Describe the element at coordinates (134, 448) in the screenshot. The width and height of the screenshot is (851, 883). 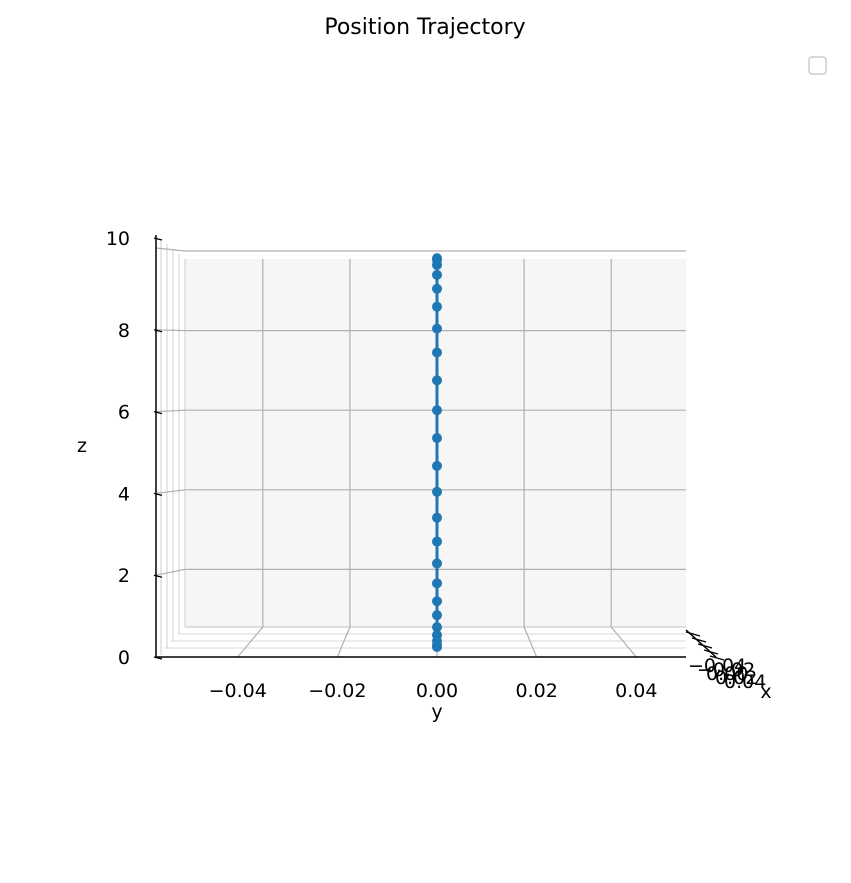
I see `z-axis-ticks: 0 2 4 6 8 10` at that location.